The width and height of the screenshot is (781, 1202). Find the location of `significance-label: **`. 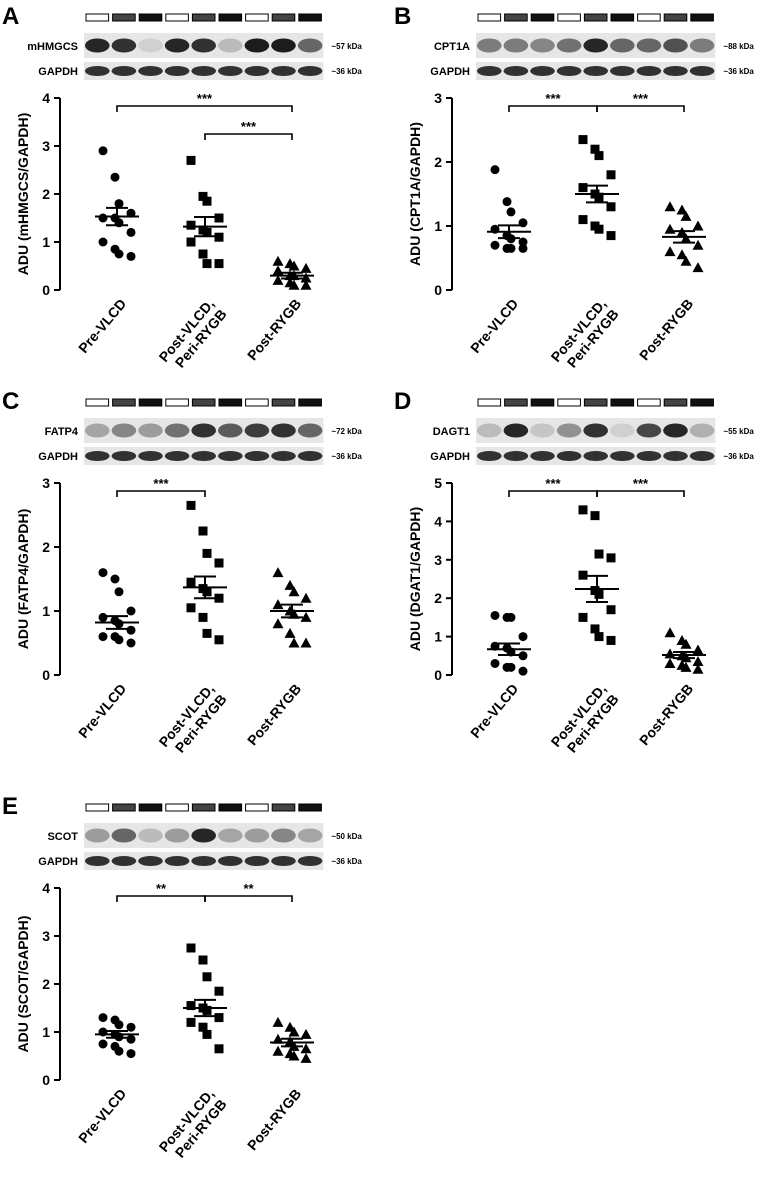

significance-label: ** is located at coordinates (161, 888).